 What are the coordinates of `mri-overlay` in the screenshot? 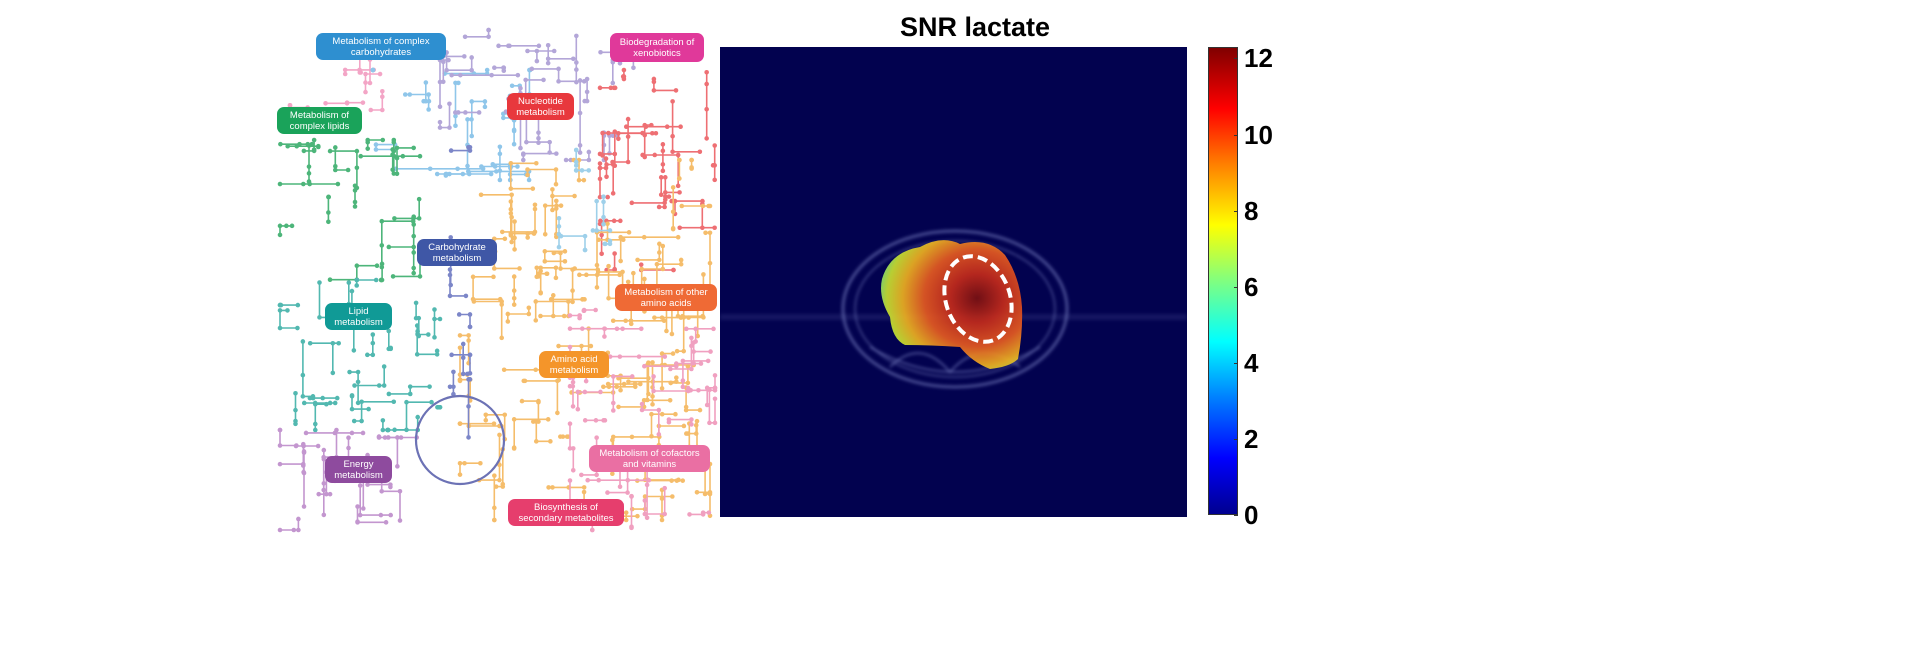 It's located at (953, 309).